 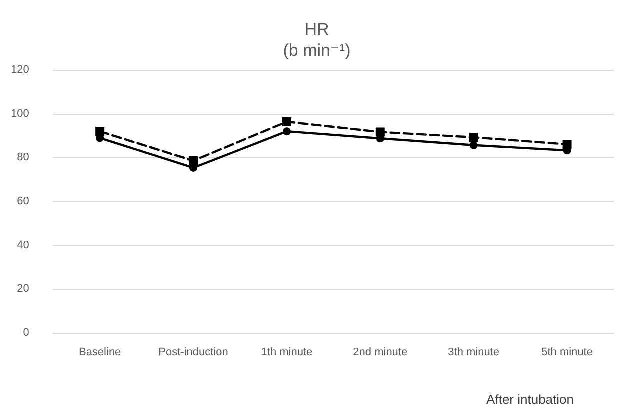 What do you see at coordinates (100, 352) in the screenshot?
I see `x-tick-label: Baseline` at bounding box center [100, 352].